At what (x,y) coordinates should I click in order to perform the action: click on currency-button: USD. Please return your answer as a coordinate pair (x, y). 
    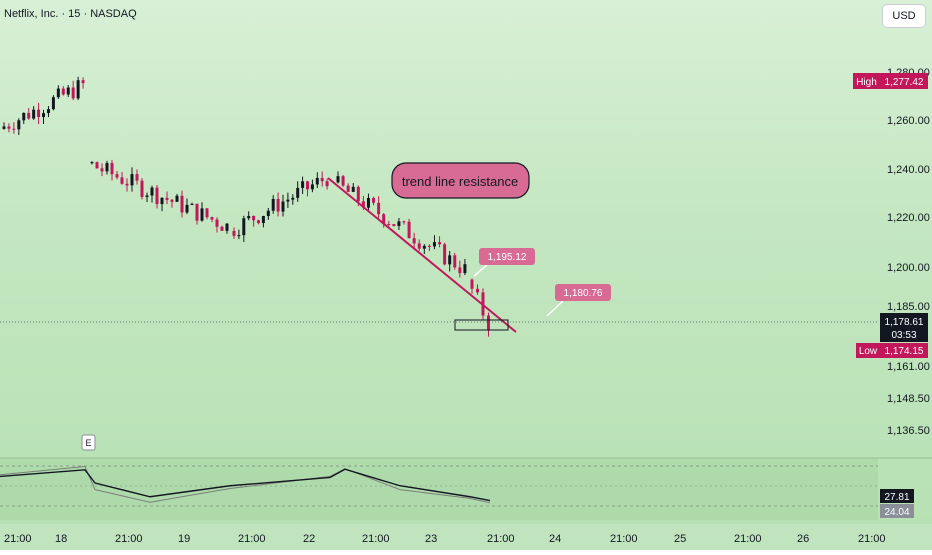
    Looking at the image, I should click on (904, 16).